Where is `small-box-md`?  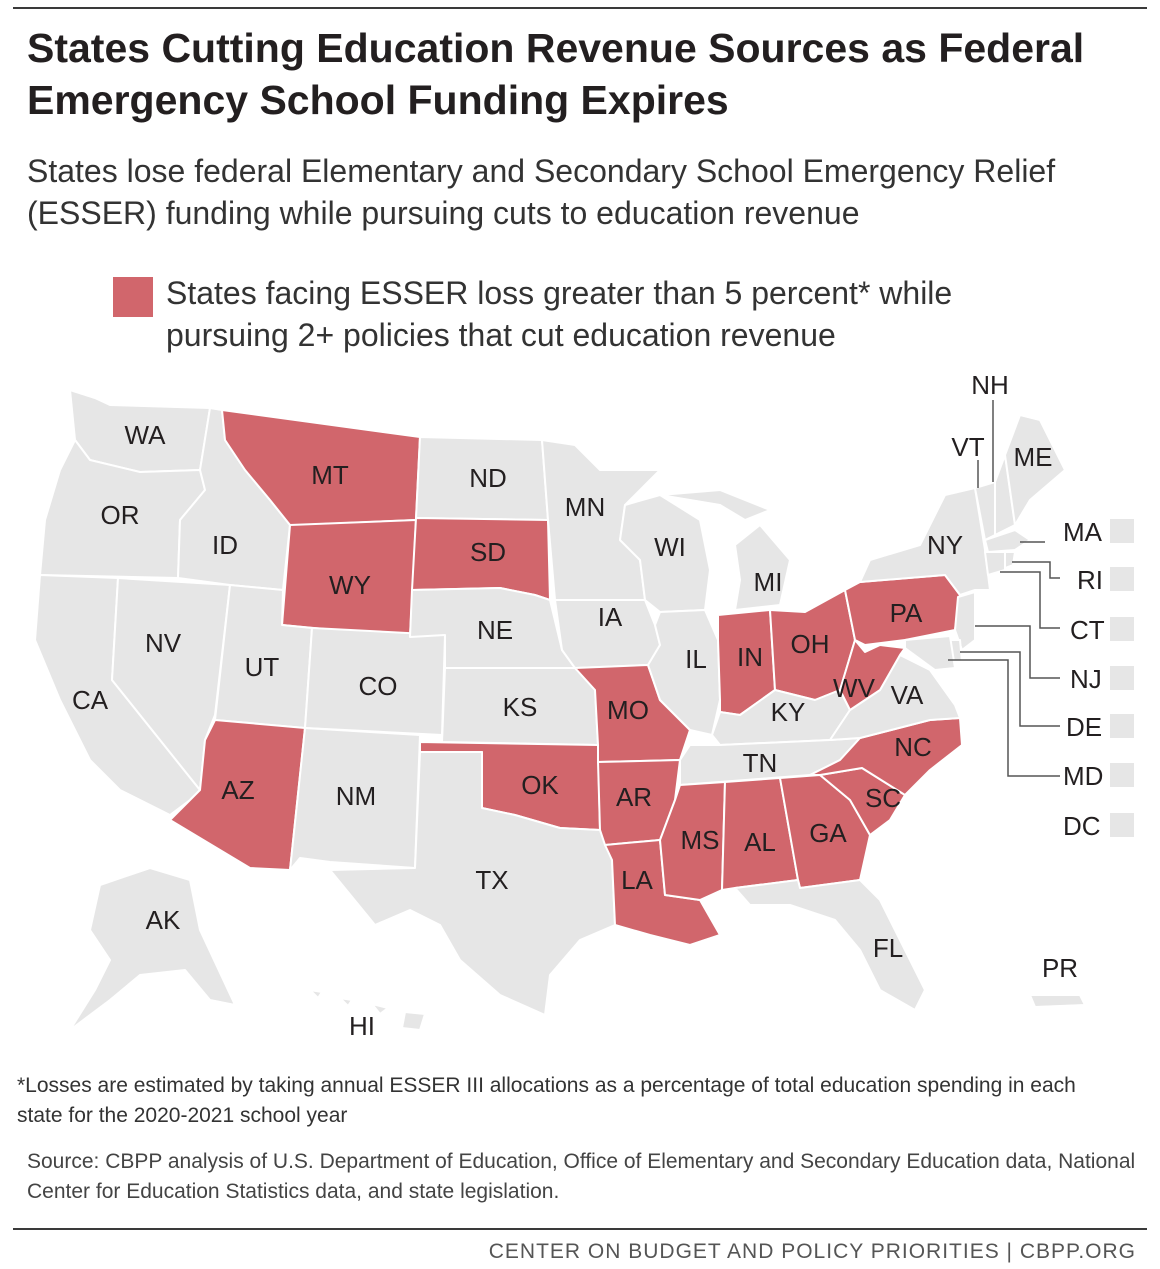 small-box-md is located at coordinates (1122, 775).